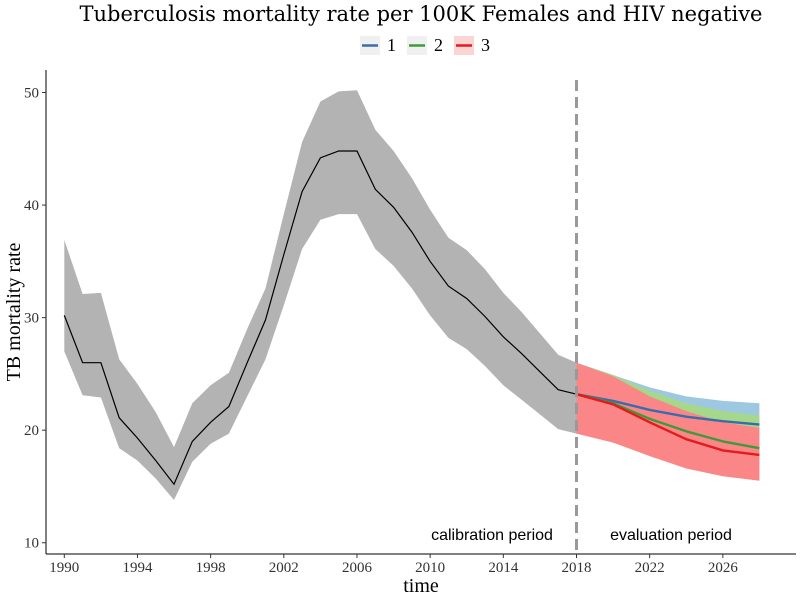 Image resolution: width=800 pixels, height=600 pixels. Describe the element at coordinates (14, 311) in the screenshot. I see `y-axis-label: TB mortality rate` at that location.